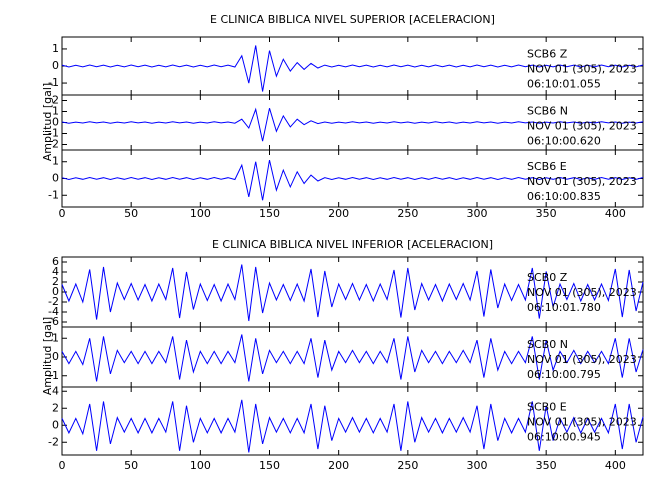 The width and height of the screenshot is (650, 500). What do you see at coordinates (564, 436) in the screenshot?
I see `time-label: 06:10:00.945` at bounding box center [564, 436].